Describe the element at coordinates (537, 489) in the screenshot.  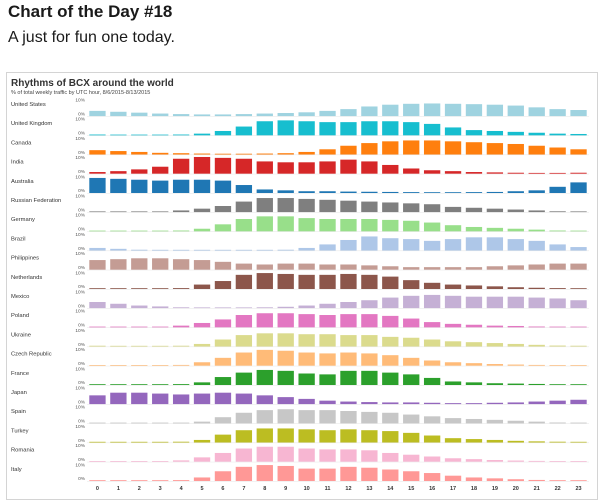
I see `x-tick-label: 21` at that location.